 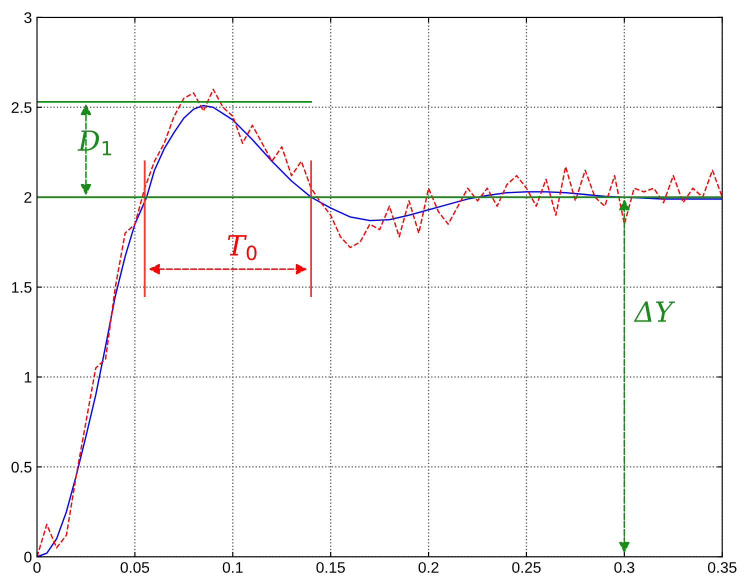 I want to click on annotation: T$_{0}$, so click(x=242, y=247).